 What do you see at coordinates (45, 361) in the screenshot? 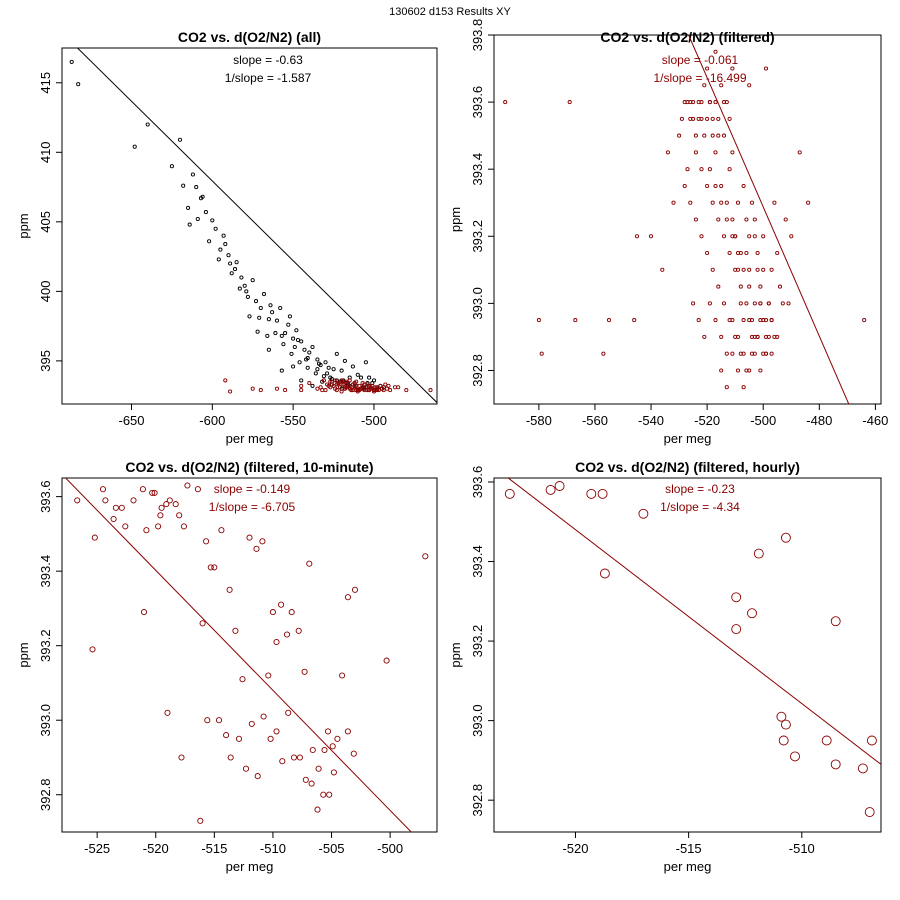
I see `y-tick-label: 395` at bounding box center [45, 361].